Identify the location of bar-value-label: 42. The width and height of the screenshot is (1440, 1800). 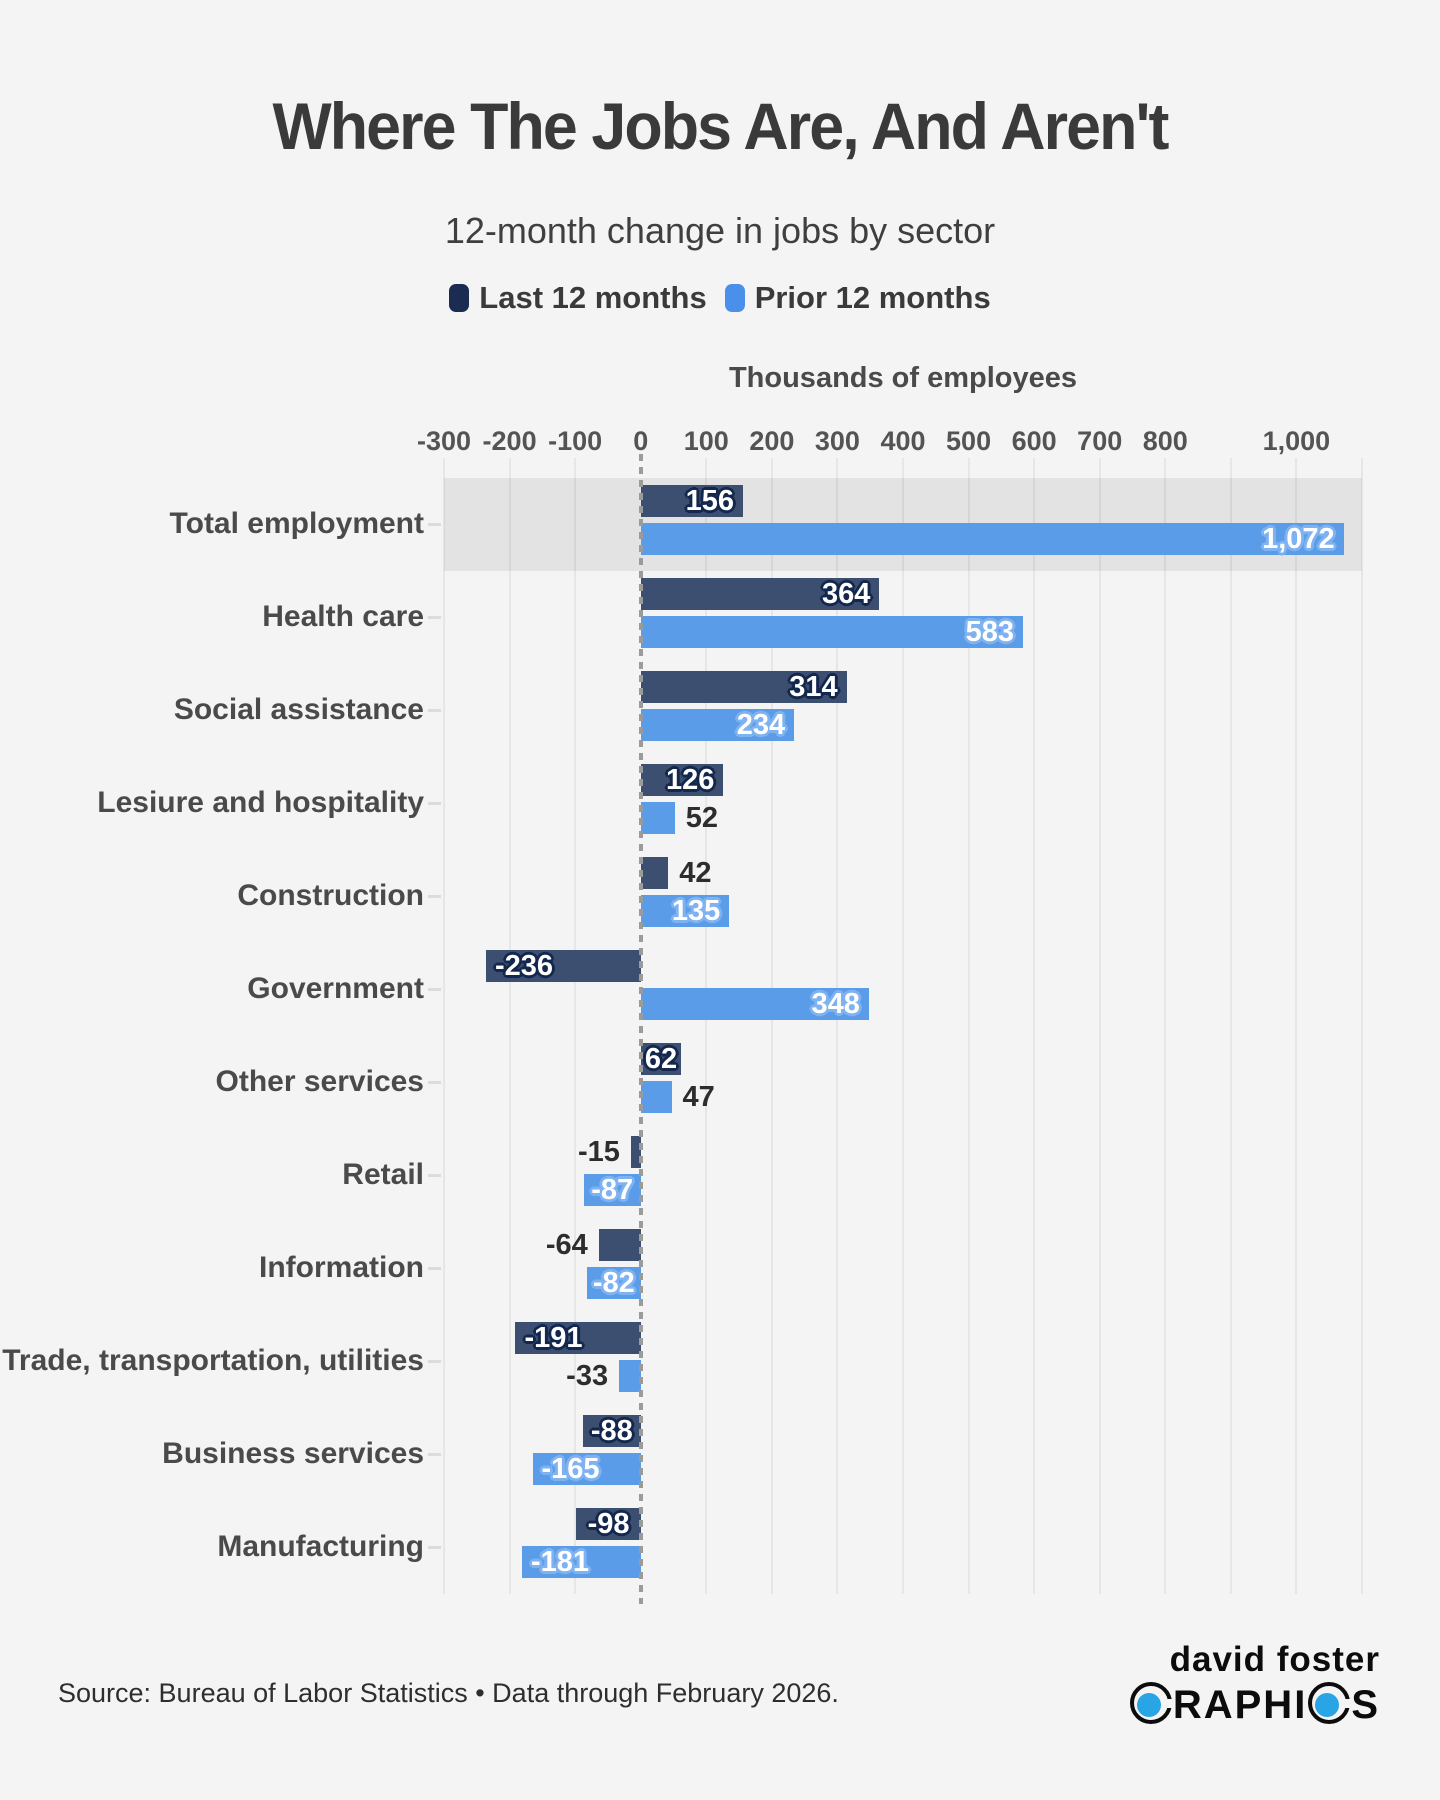
(695, 873).